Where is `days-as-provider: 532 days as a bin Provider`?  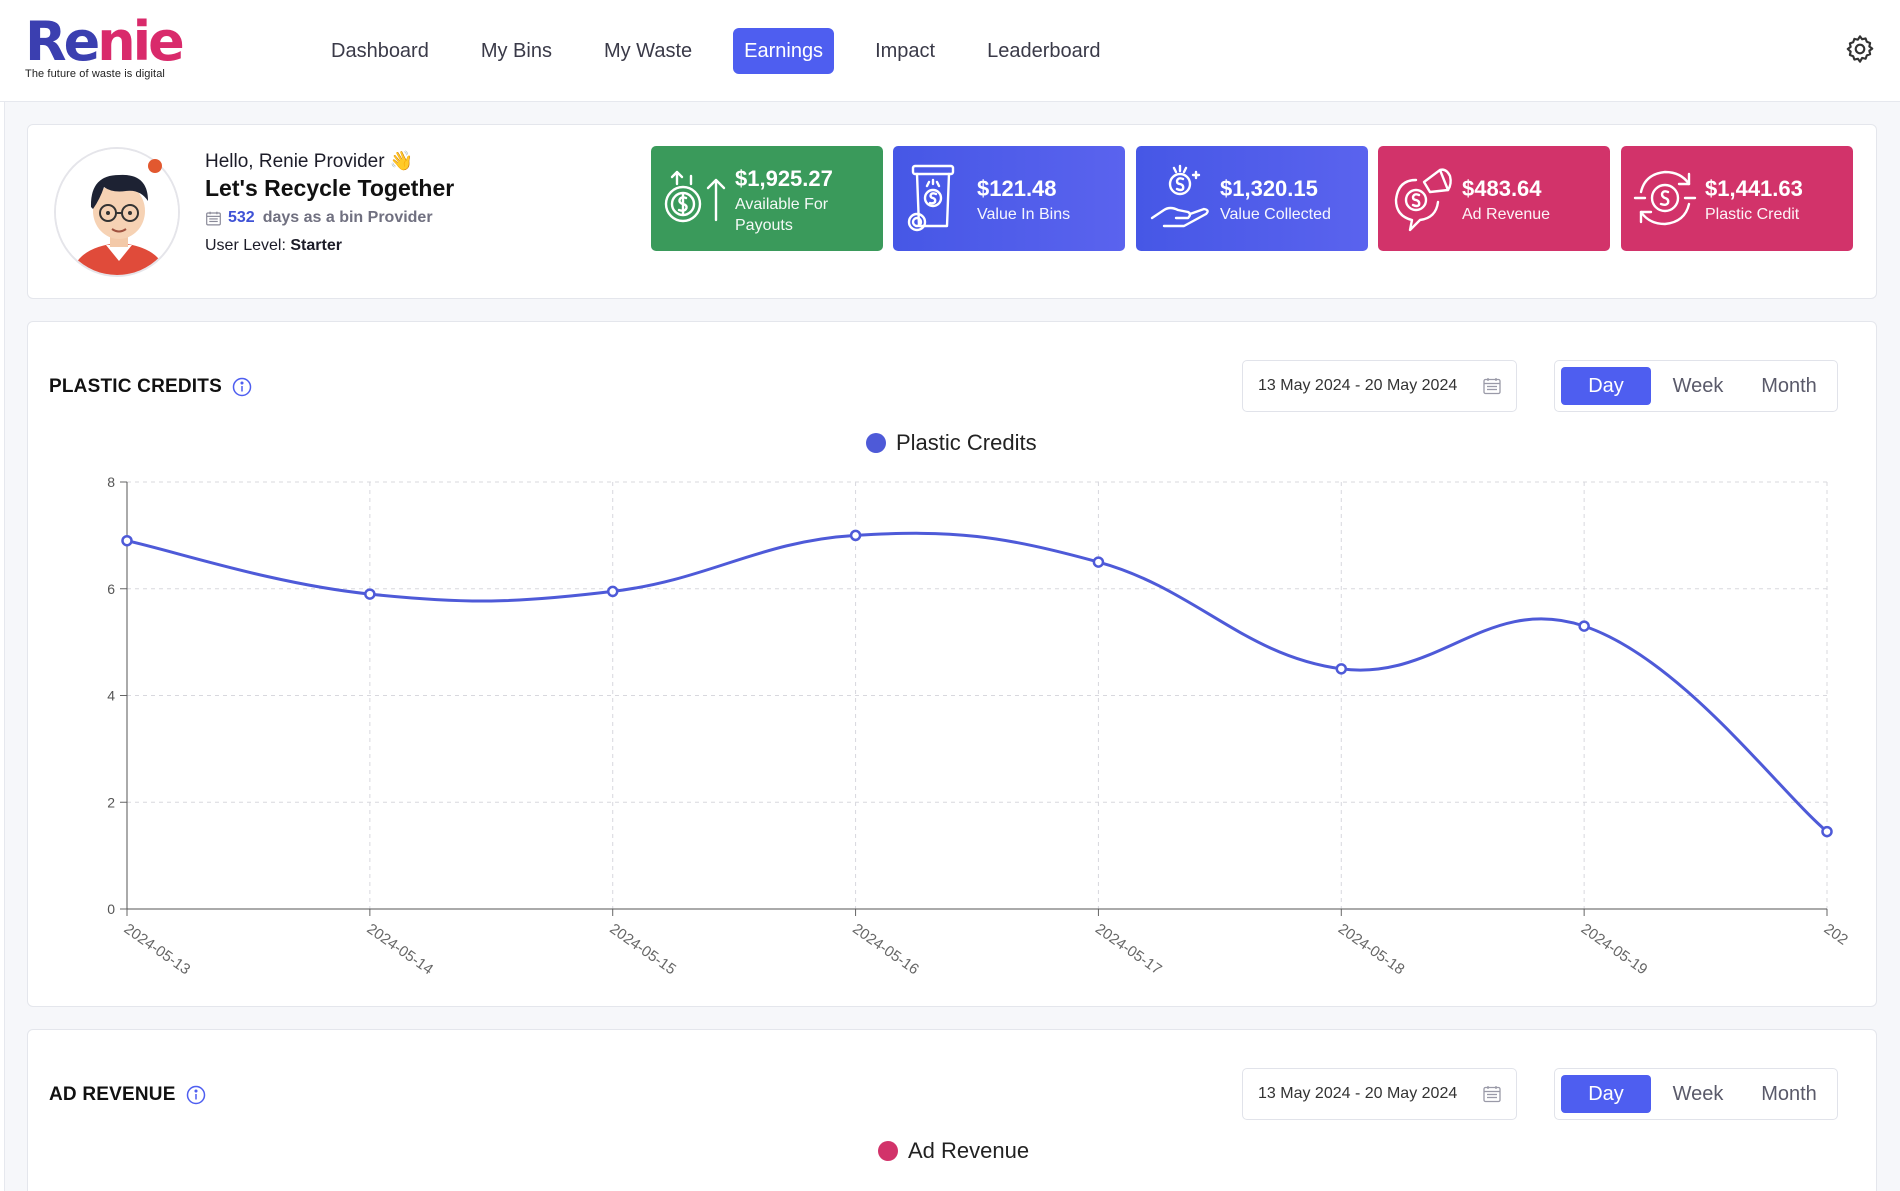 days-as-provider: 532 days as a bin Provider is located at coordinates (319, 218).